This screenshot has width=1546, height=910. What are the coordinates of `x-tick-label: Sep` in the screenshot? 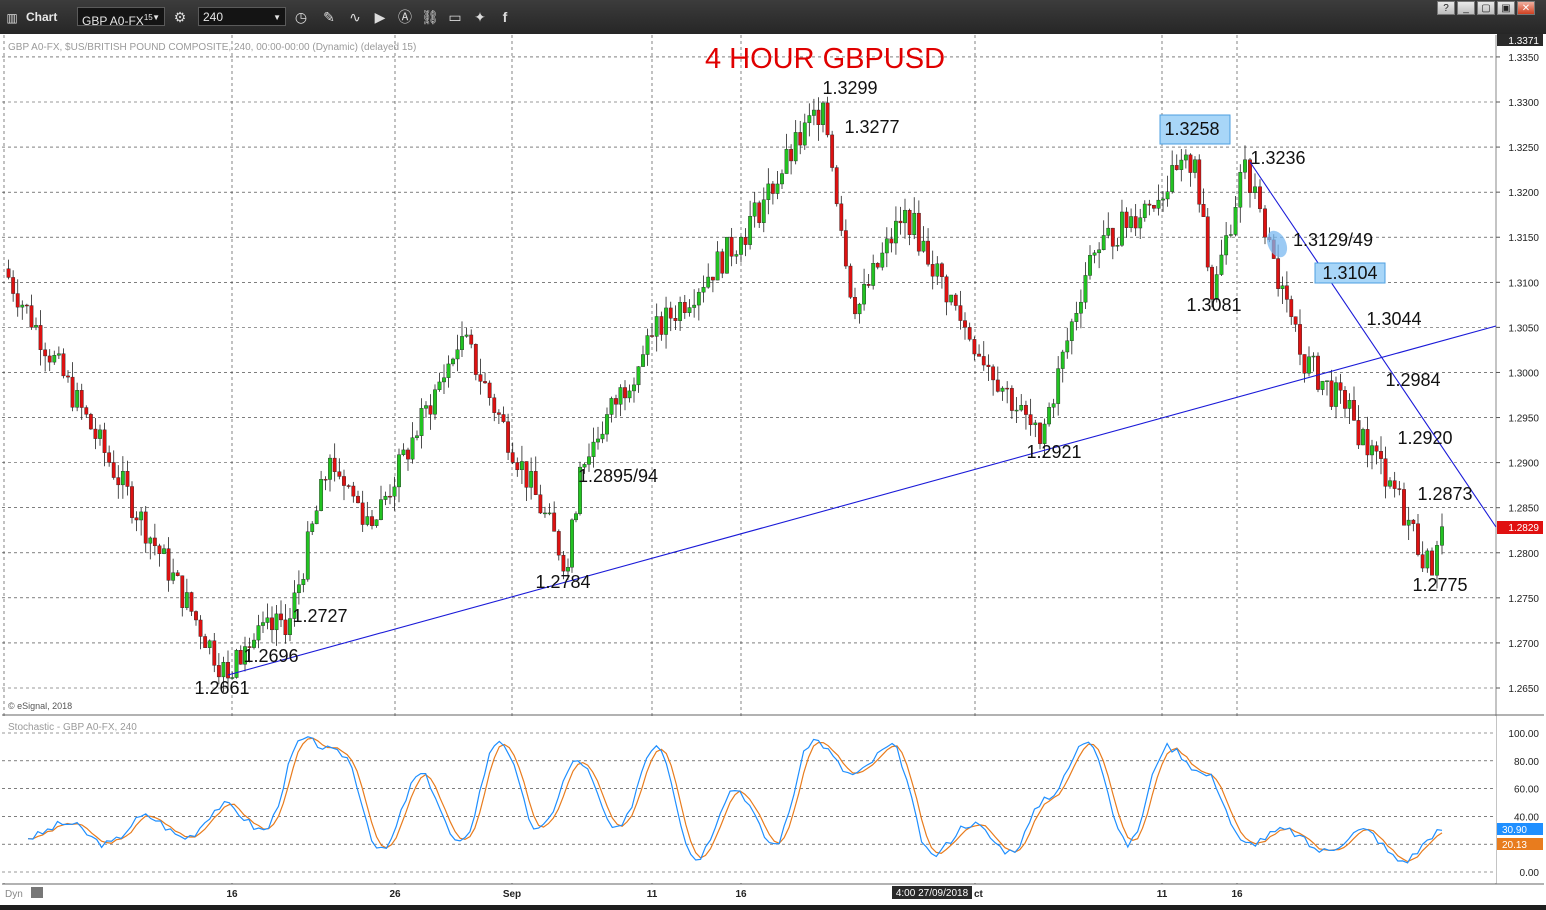 It's located at (512, 894).